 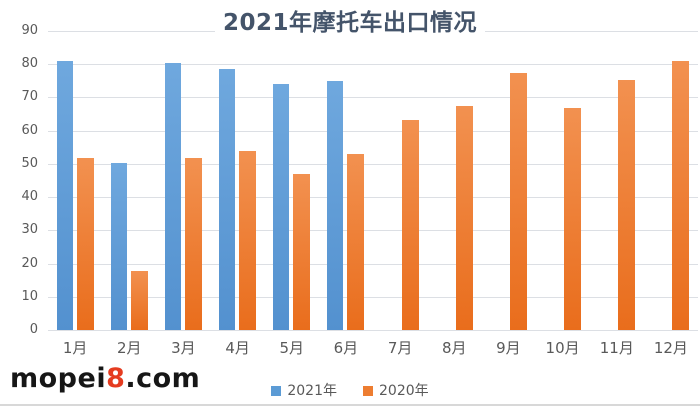 I want to click on bar-2020-m7, so click(x=410, y=225).